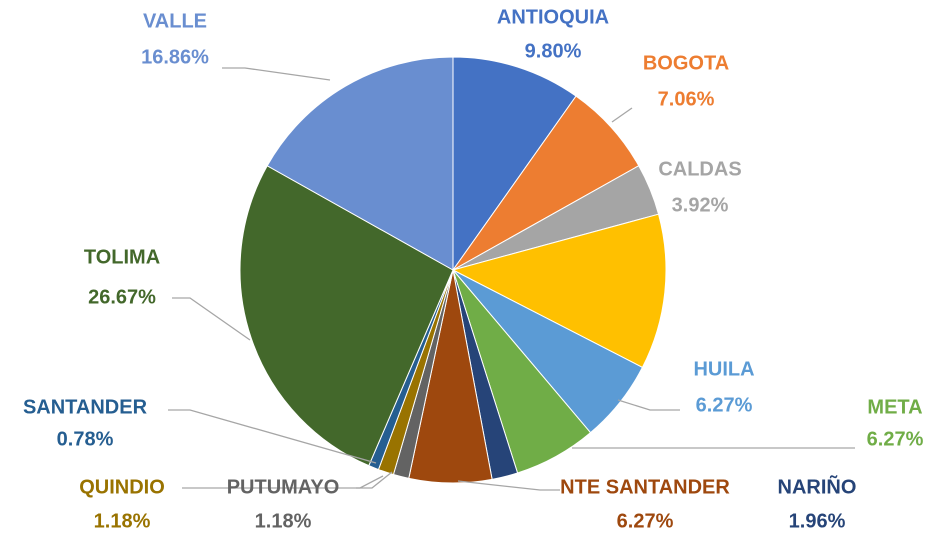 This screenshot has height=536, width=934. Describe the element at coordinates (553, 51) in the screenshot. I see `value-label: 9.80%` at that location.